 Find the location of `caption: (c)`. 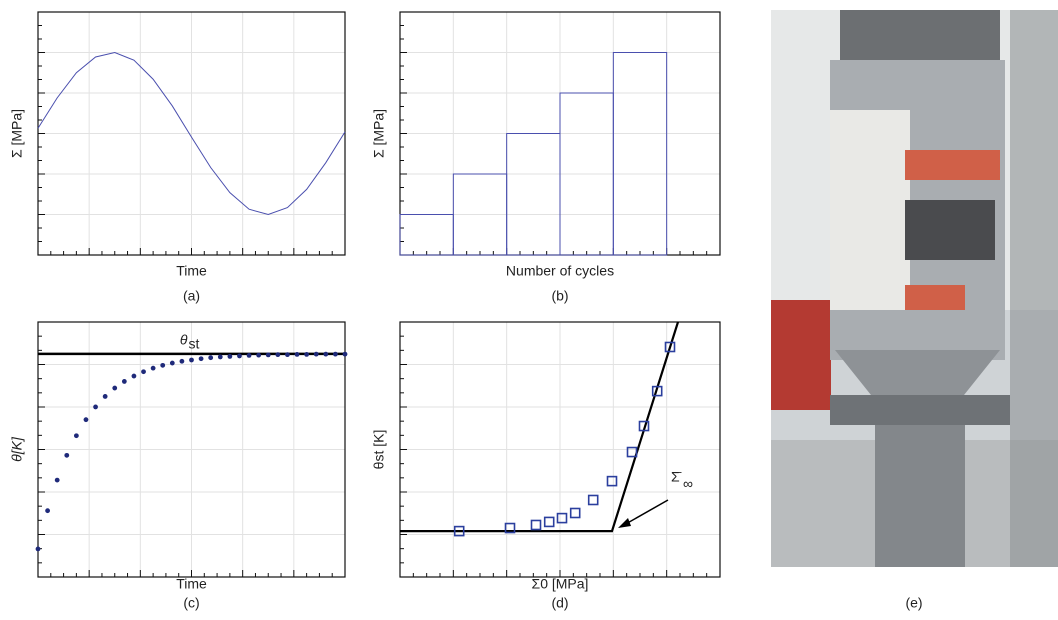

caption: (c) is located at coordinates (191, 603).